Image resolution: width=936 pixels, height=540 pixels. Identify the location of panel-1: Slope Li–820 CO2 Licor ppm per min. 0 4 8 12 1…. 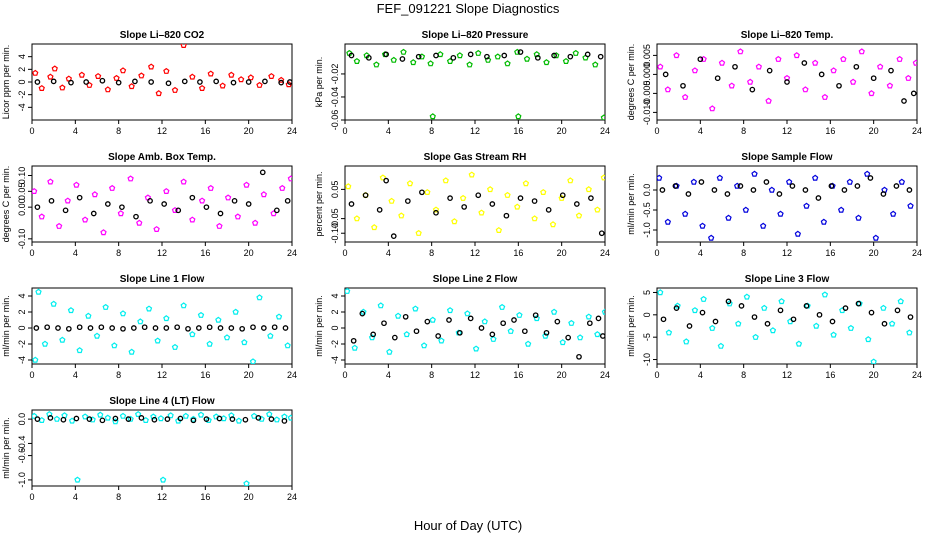
(149, 83).